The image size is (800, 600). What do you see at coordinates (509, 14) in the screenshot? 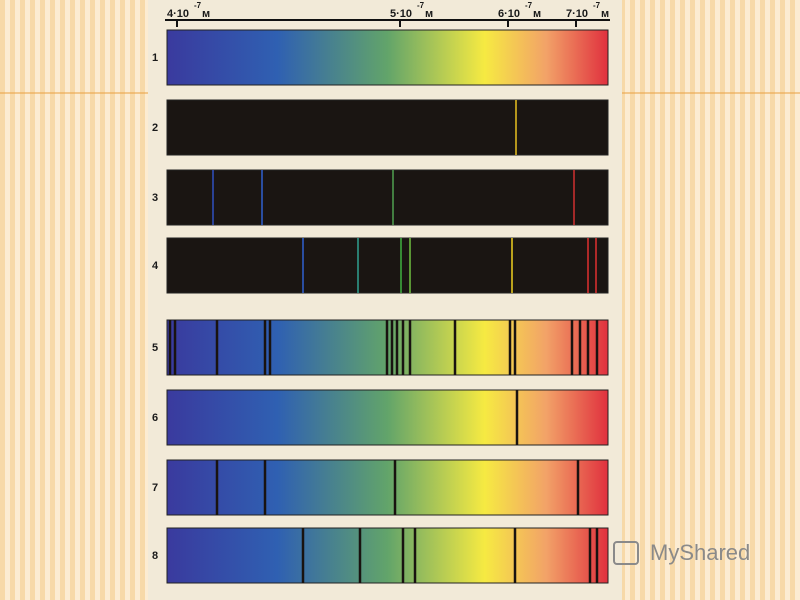
I see `scale-mantissa: 6·10` at bounding box center [509, 14].